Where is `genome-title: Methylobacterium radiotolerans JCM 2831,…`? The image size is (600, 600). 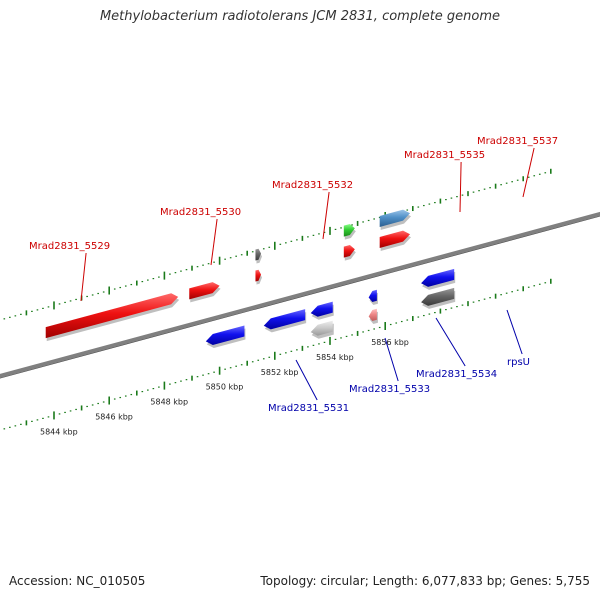 genome-title: Methylobacterium radiotolerans JCM 2831,… is located at coordinates (300, 16).